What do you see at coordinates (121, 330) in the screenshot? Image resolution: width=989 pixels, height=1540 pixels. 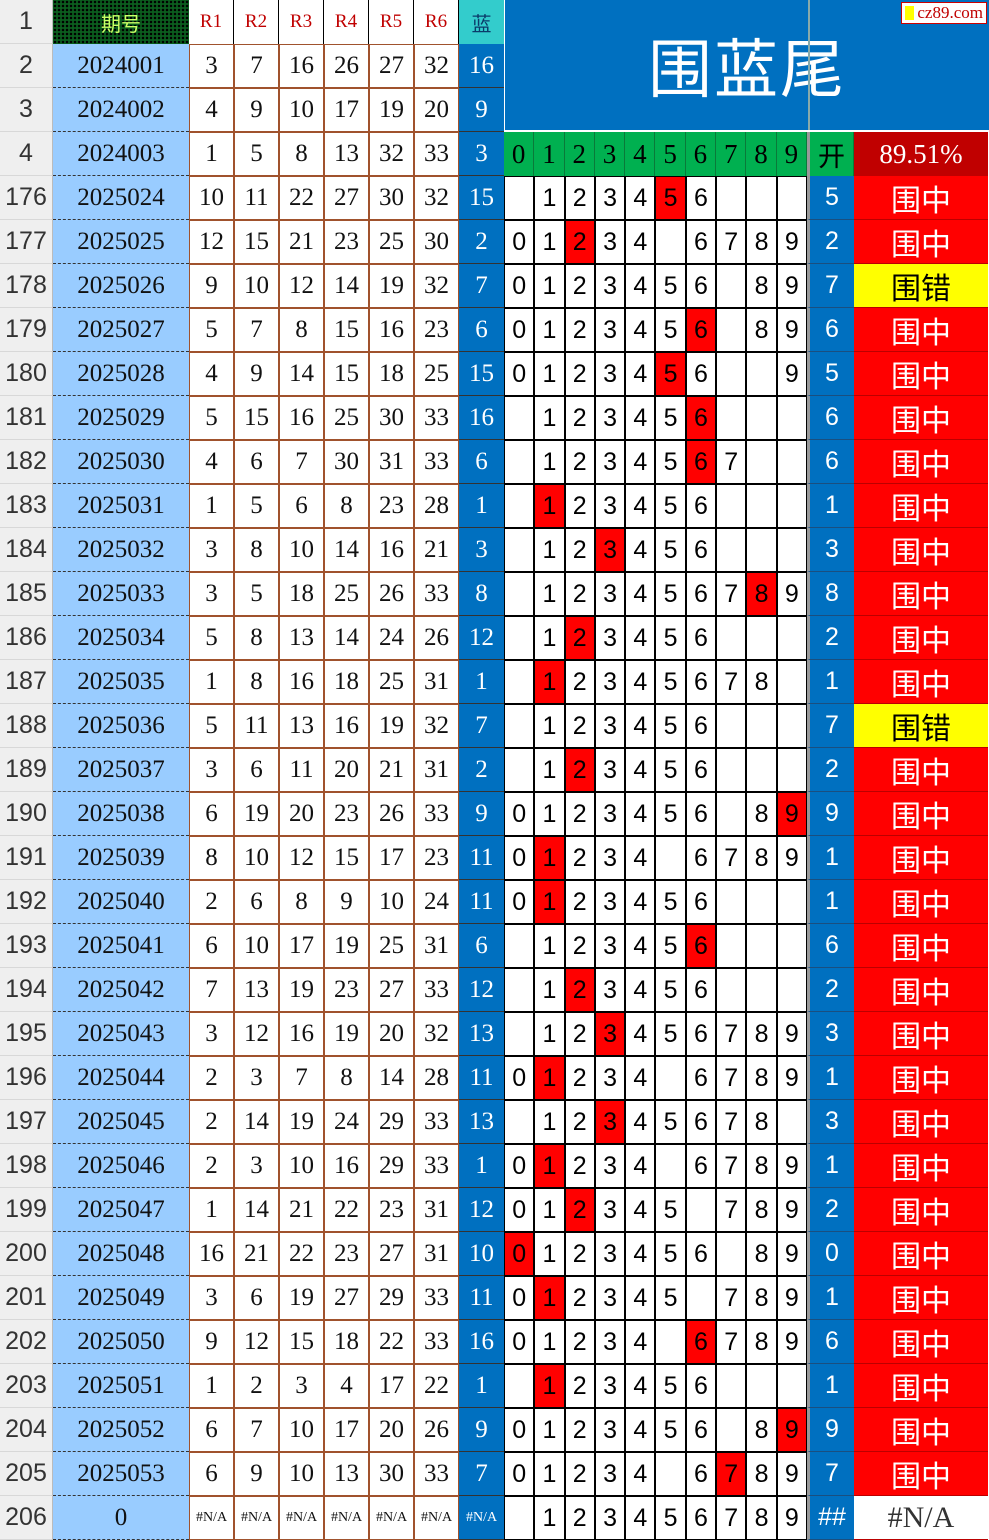 I see `issue-cell: 2025027` at bounding box center [121, 330].